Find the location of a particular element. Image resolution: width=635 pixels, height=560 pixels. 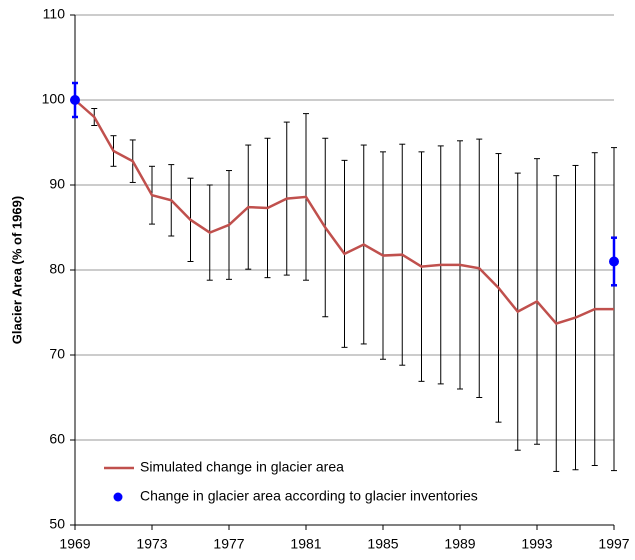

y-tick-label: 90 is located at coordinates (57, 184).